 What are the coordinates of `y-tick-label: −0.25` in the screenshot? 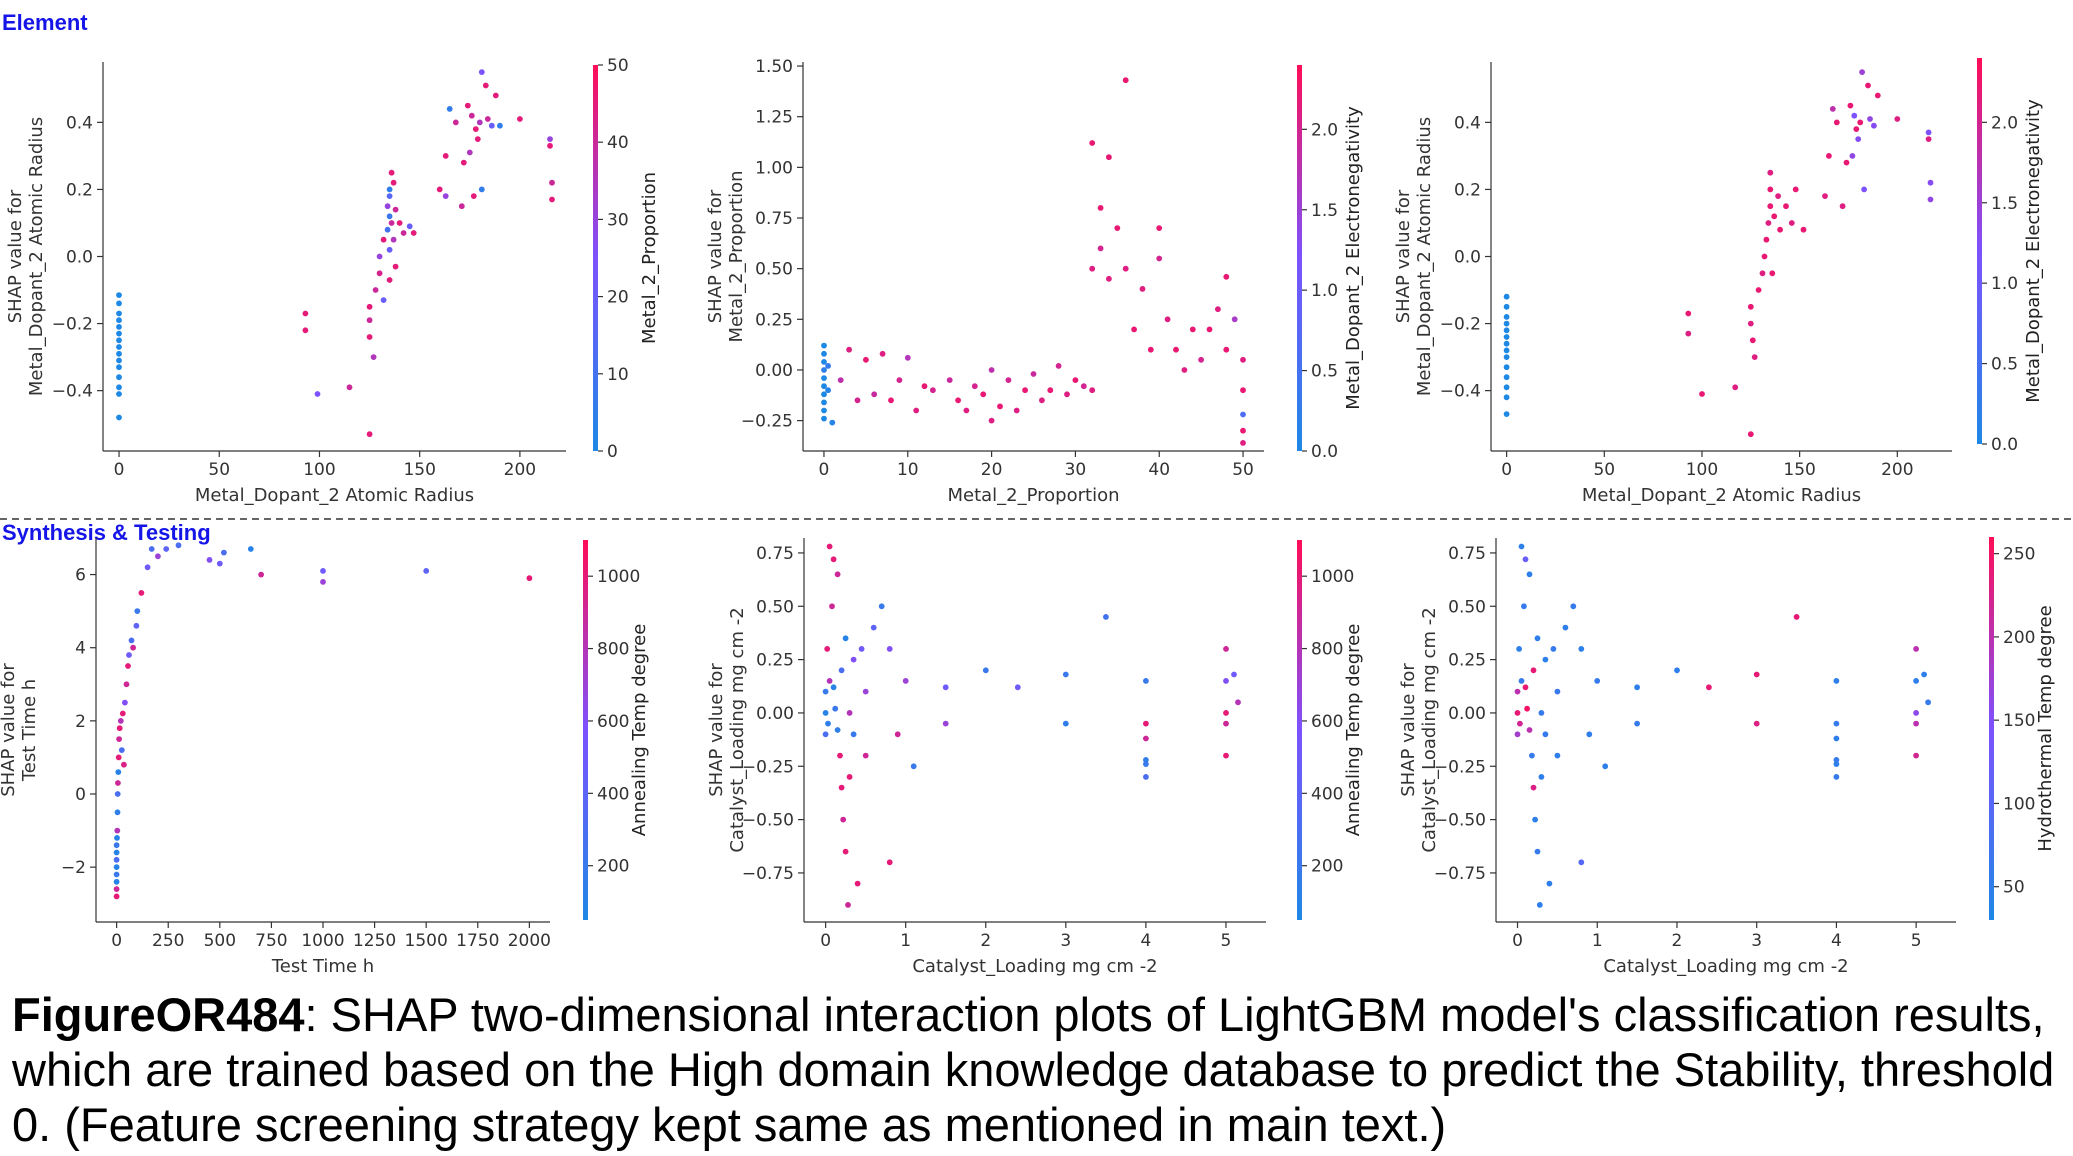 It's located at (1460, 767).